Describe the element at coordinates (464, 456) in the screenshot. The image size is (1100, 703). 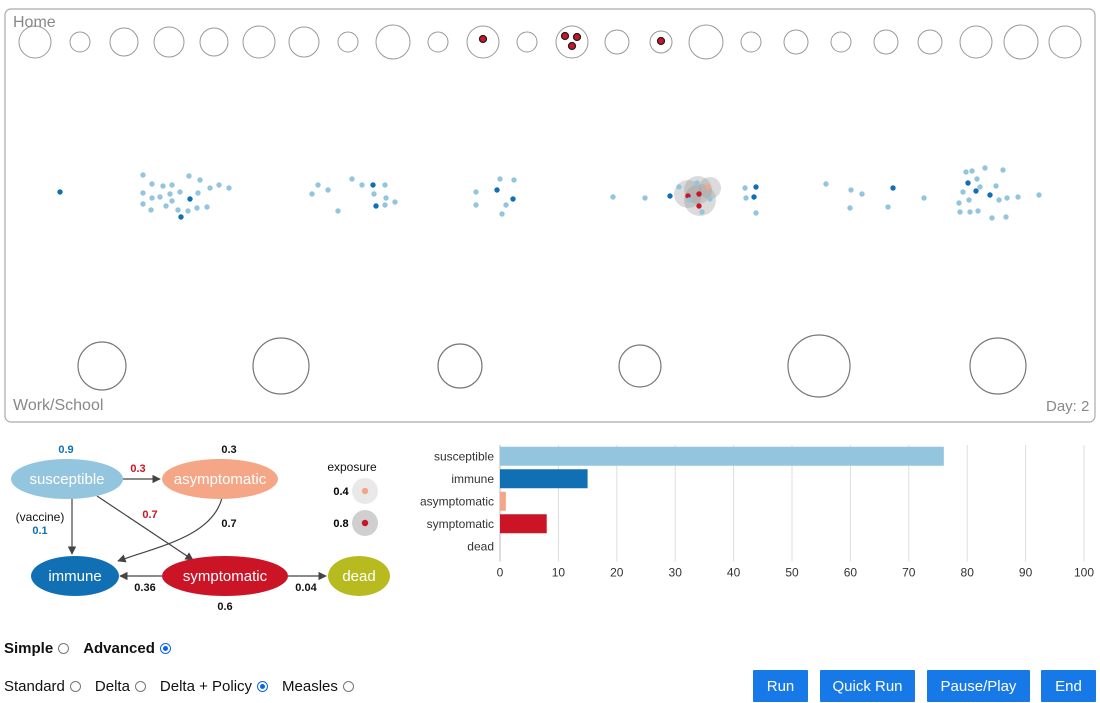
I see `category-label-susceptible: susceptible` at that location.